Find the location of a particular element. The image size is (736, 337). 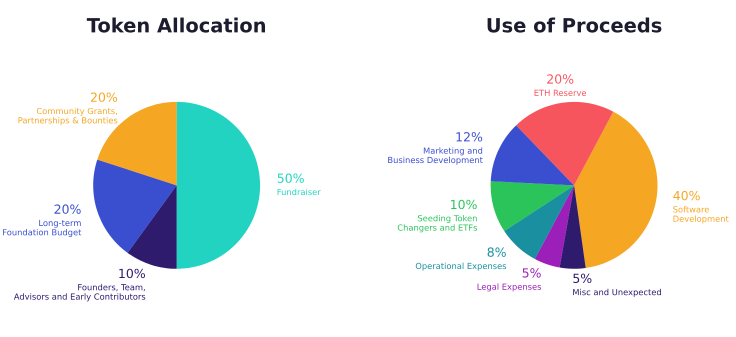

slice-label: Operational Expenses is located at coordinates (461, 266).